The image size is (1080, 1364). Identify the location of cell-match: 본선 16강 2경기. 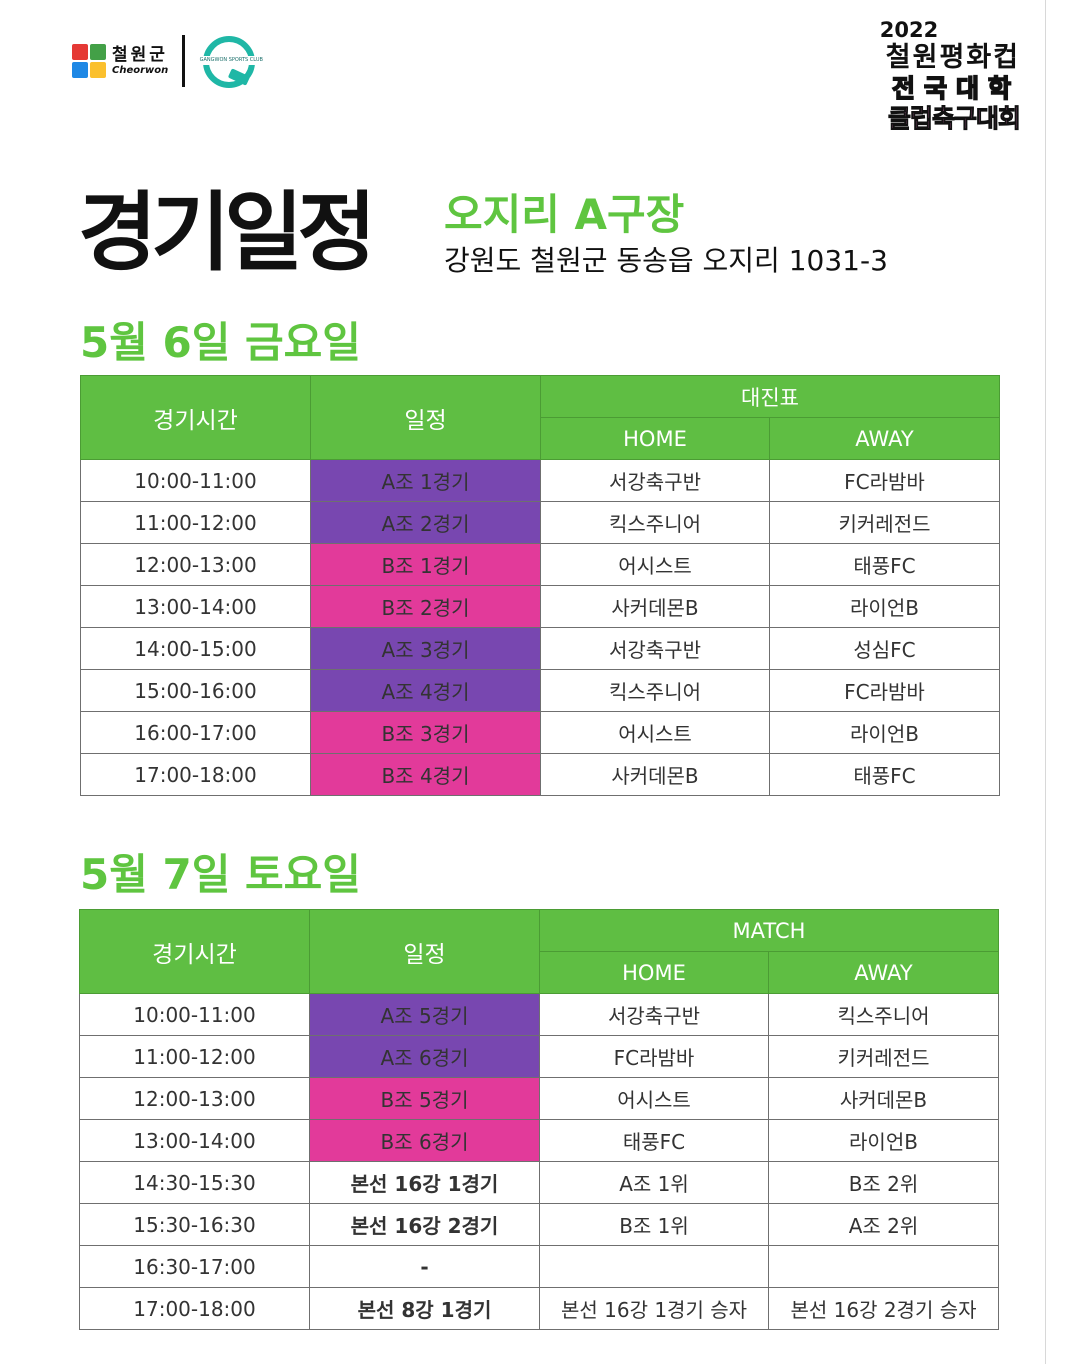
(424, 1224).